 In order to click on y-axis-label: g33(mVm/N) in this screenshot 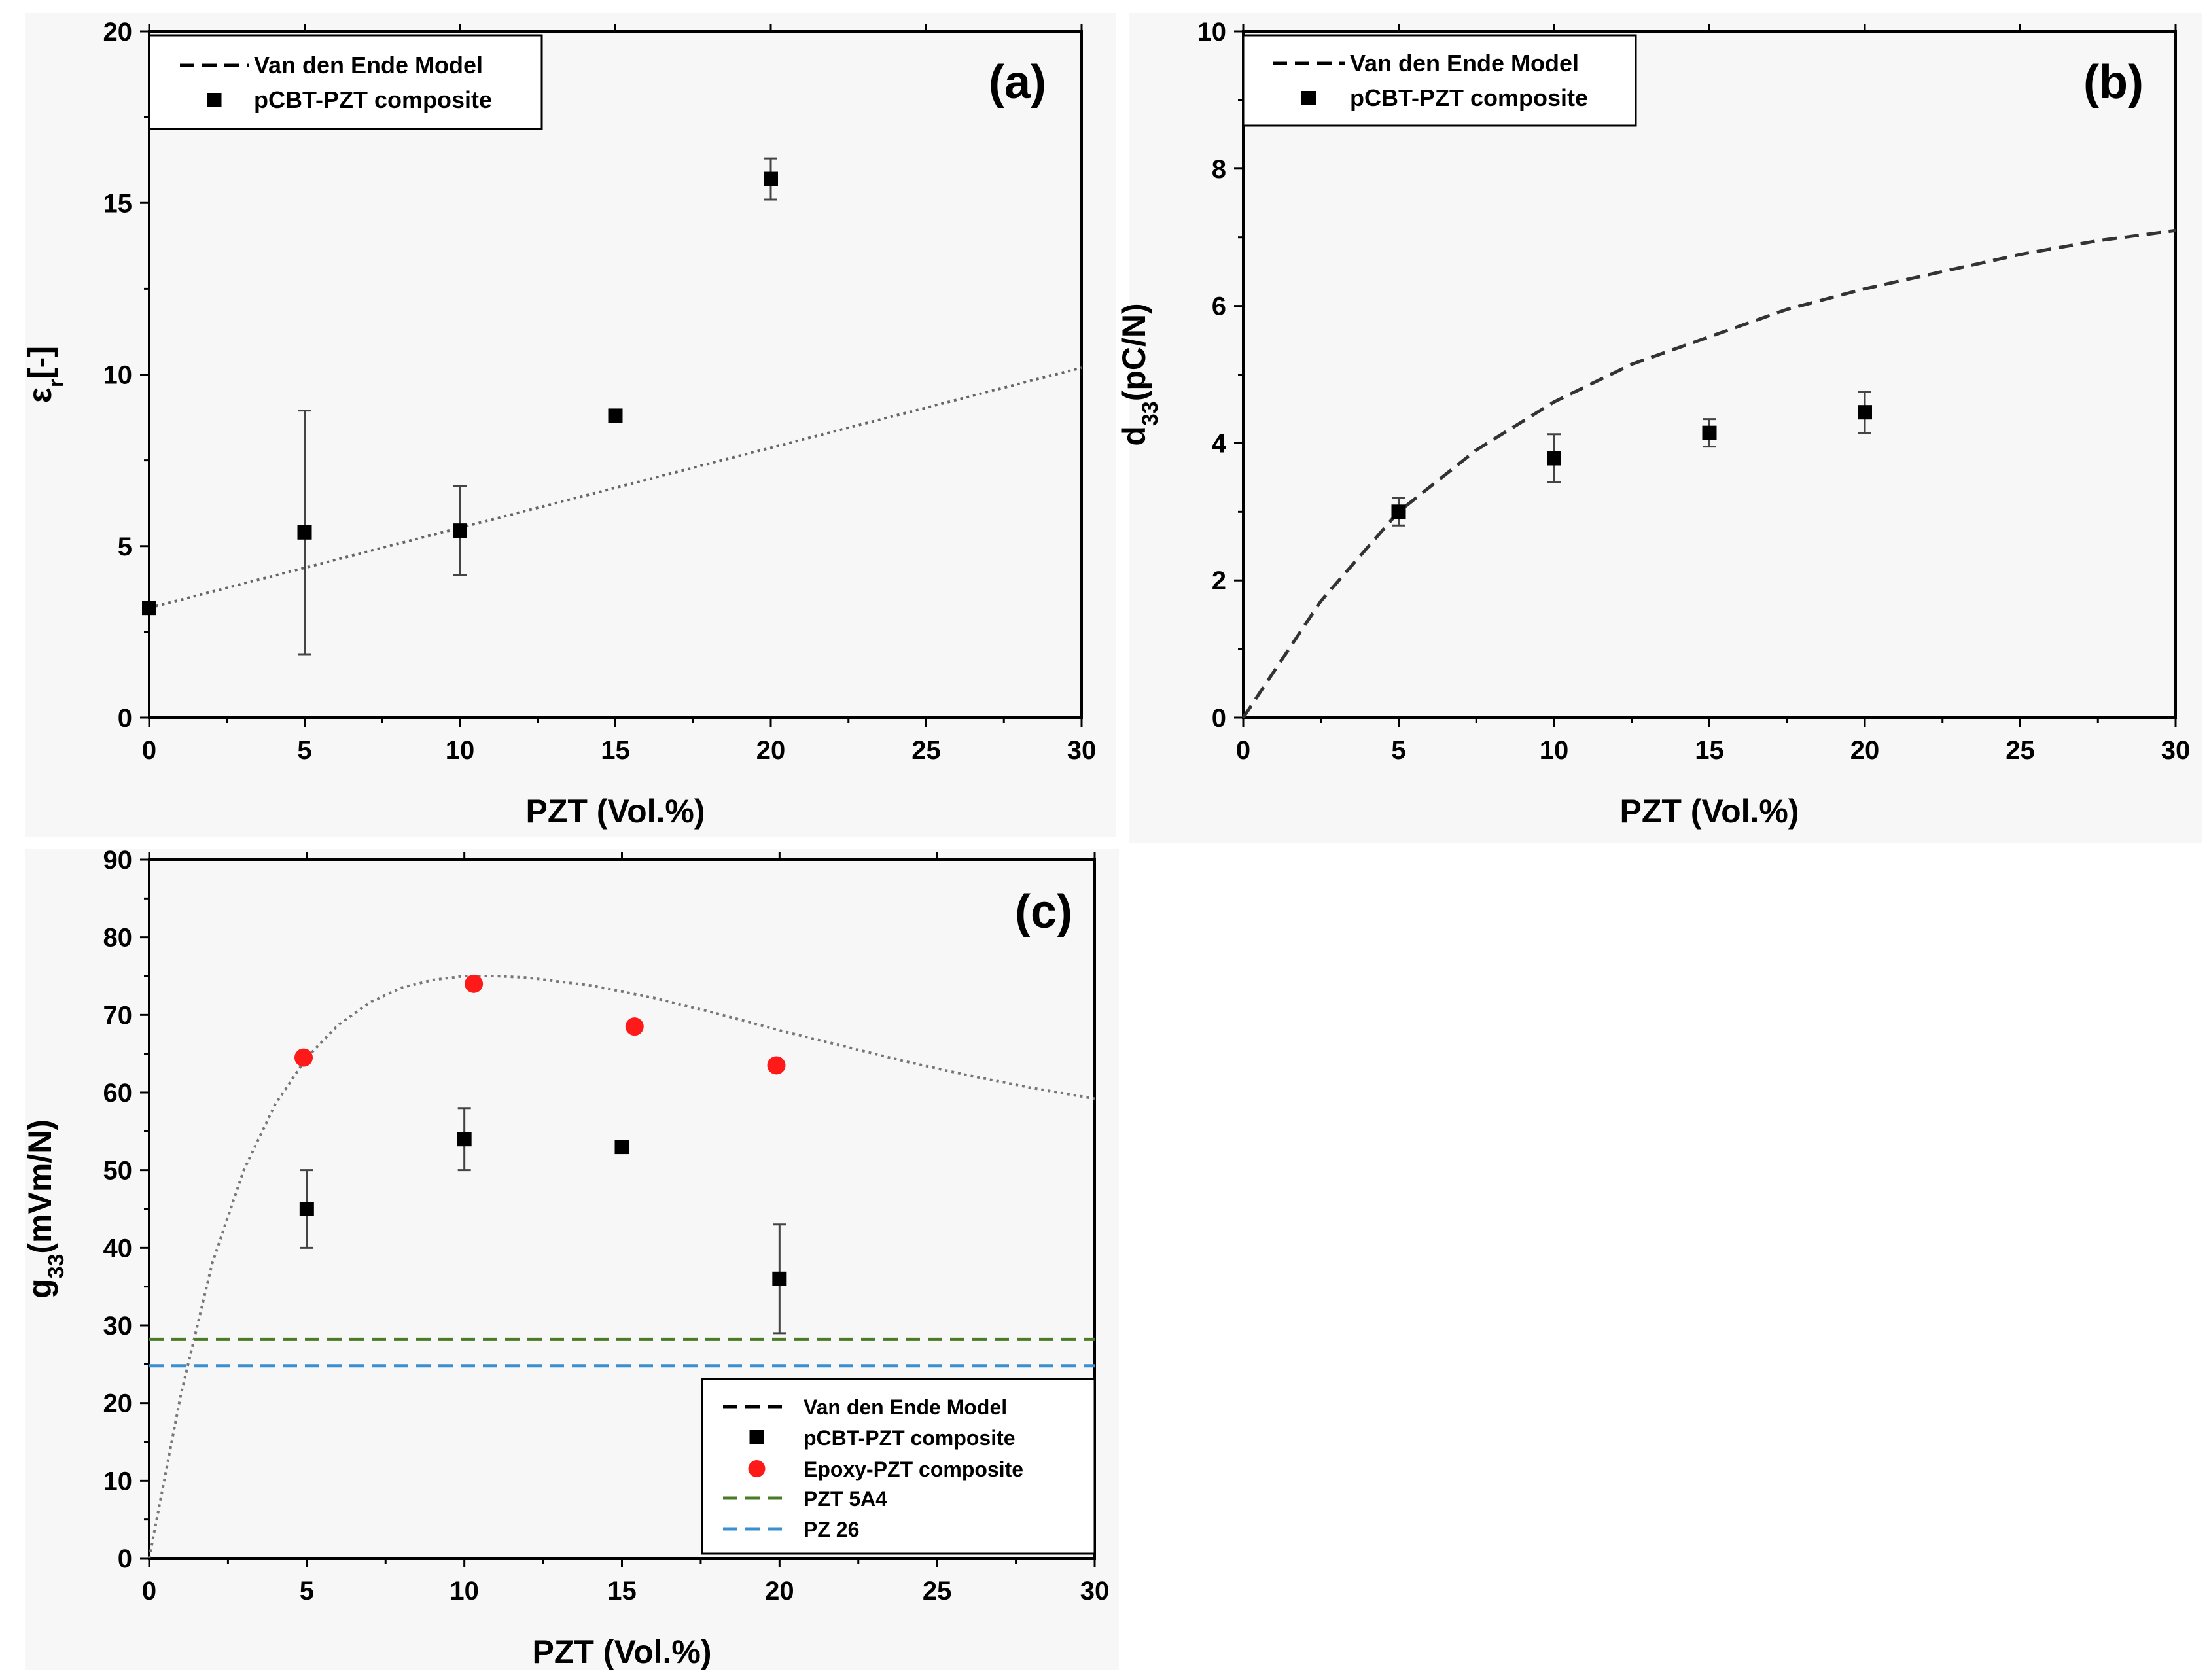, I will do `click(45, 1209)`.